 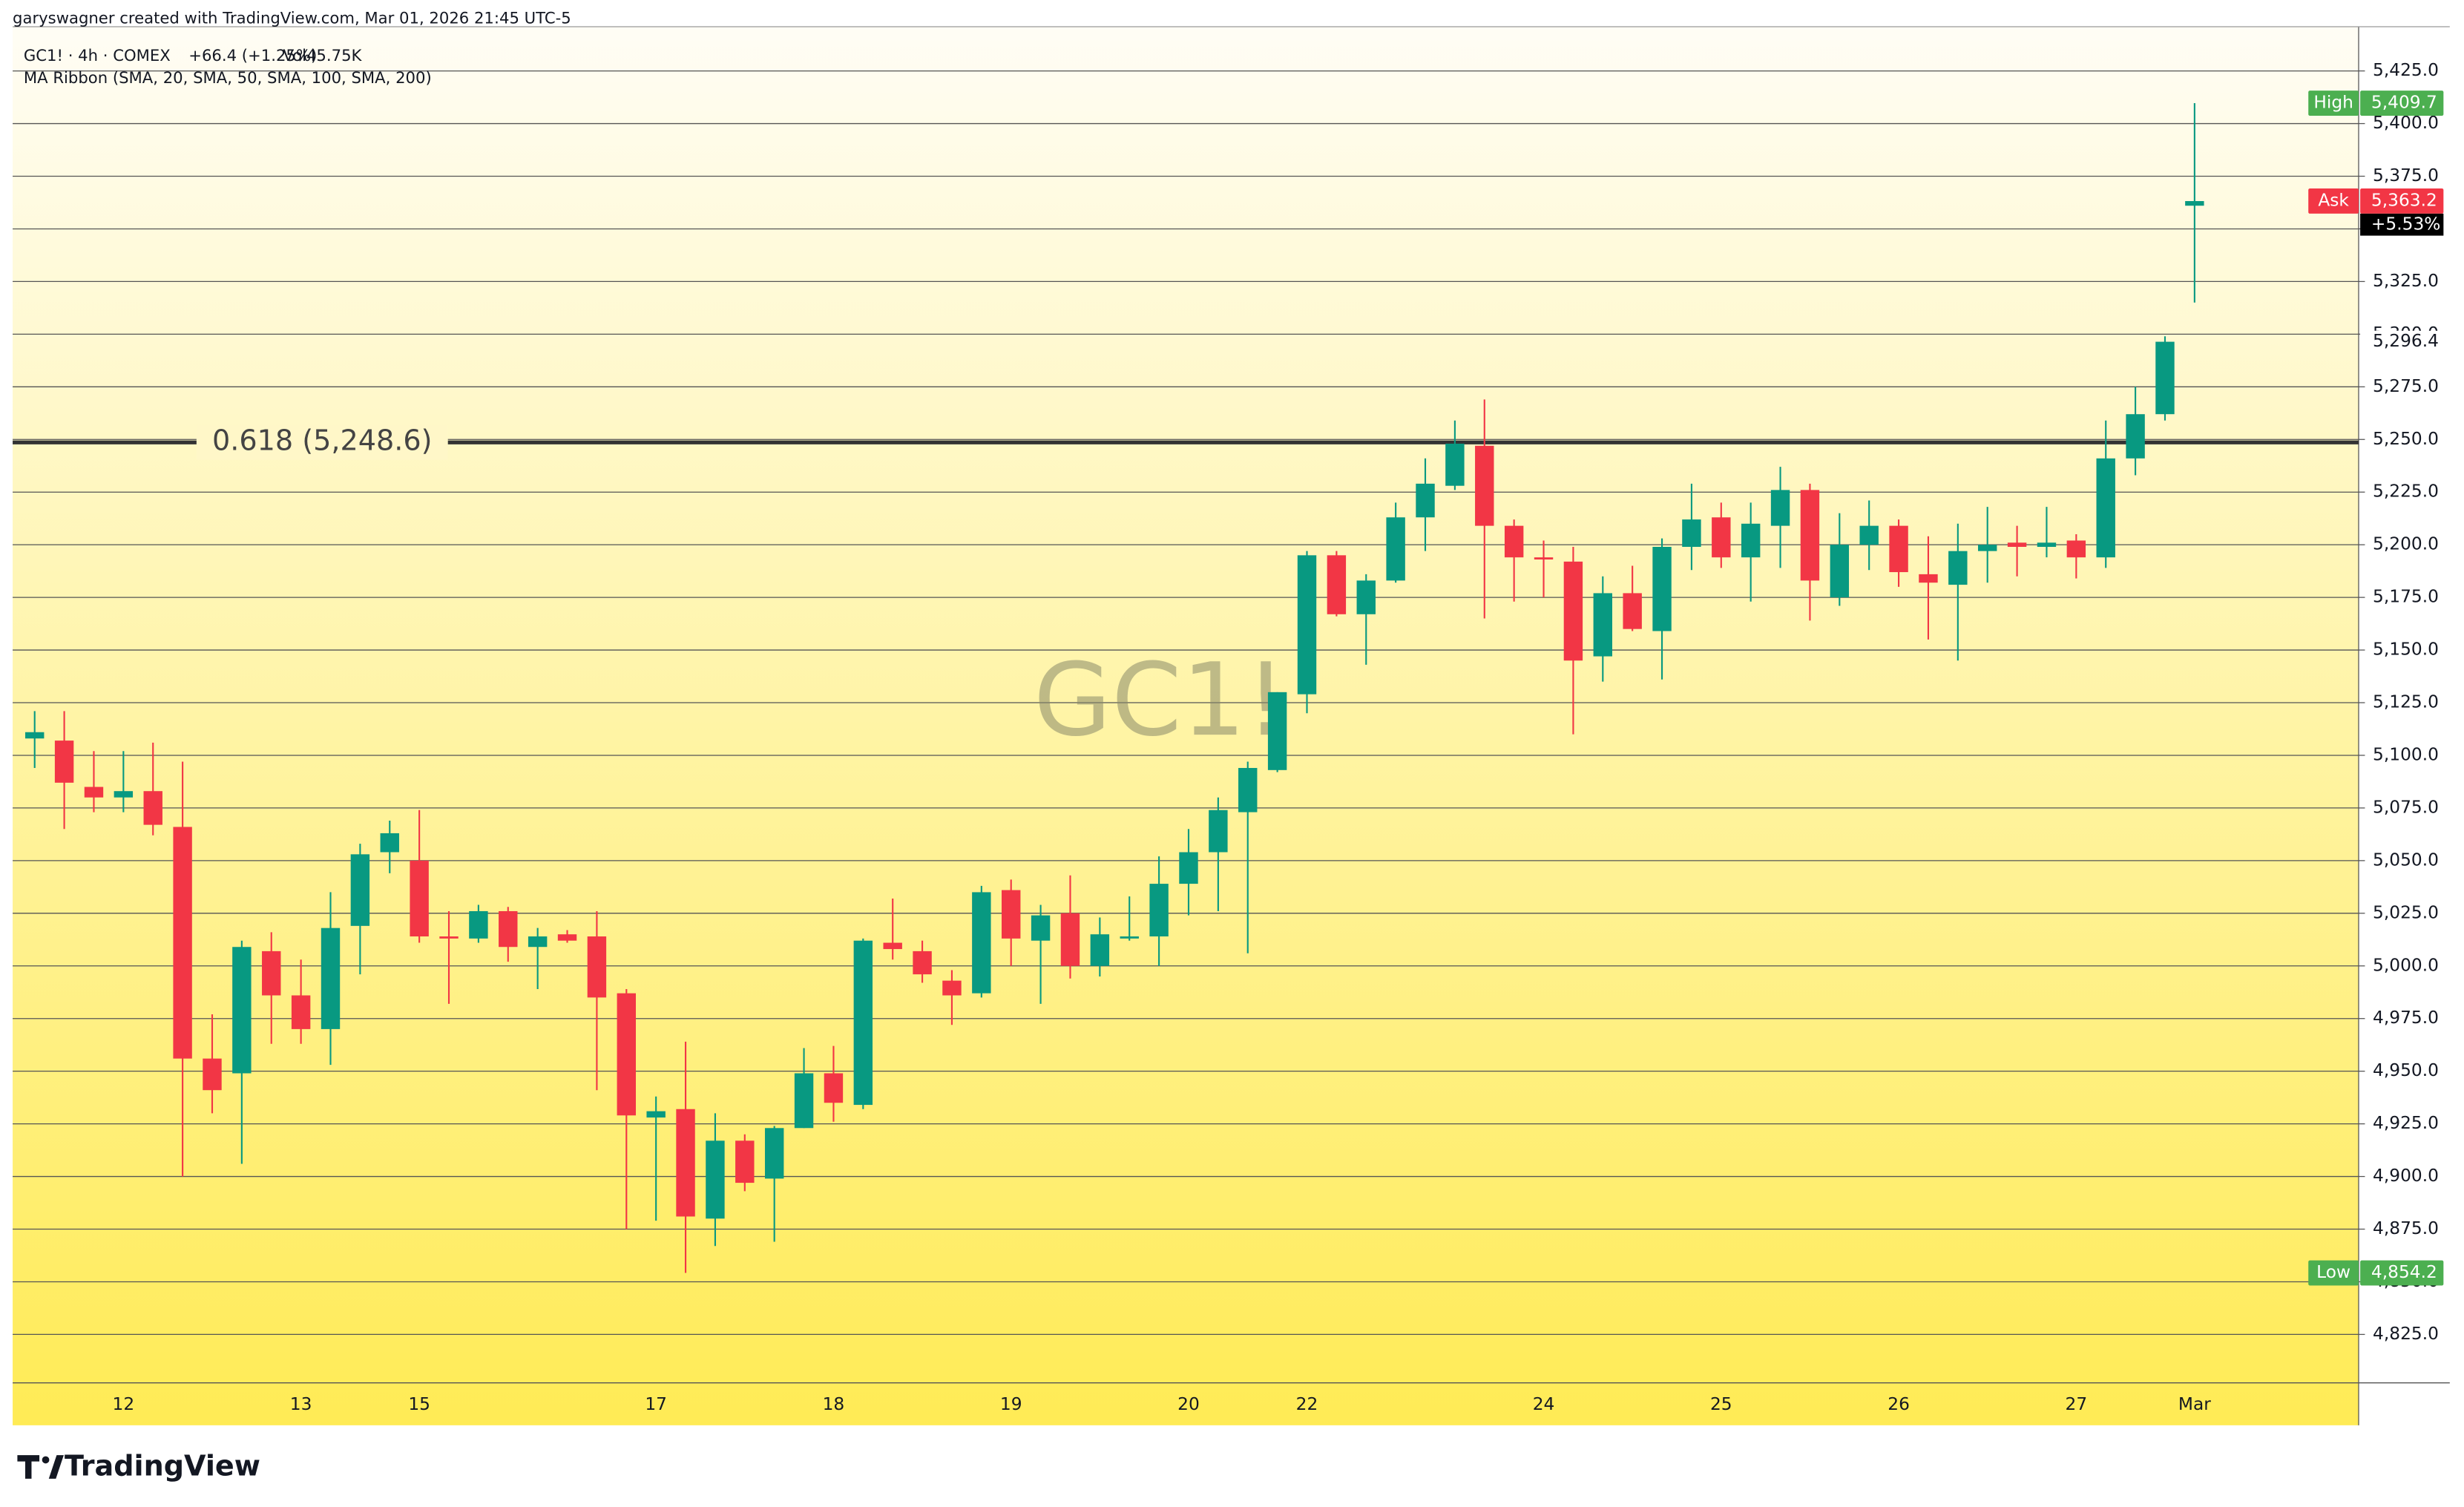 What do you see at coordinates (2406, 1228) in the screenshot?
I see `y-tick-label: 4,875.0` at bounding box center [2406, 1228].